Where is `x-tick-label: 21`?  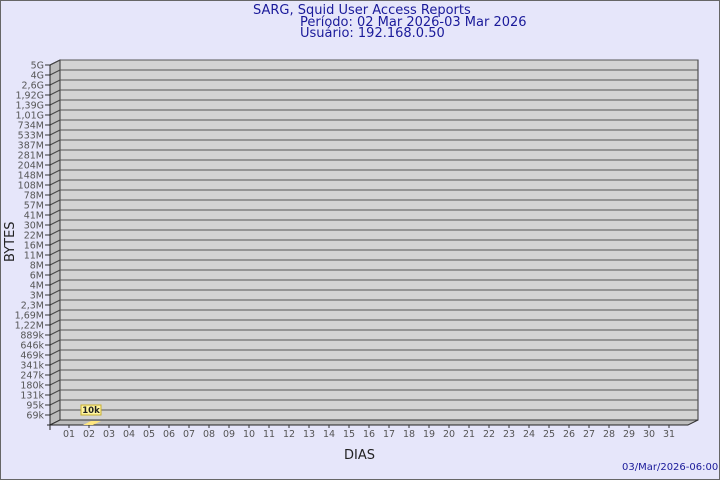 x-tick-label: 21 is located at coordinates (469, 434).